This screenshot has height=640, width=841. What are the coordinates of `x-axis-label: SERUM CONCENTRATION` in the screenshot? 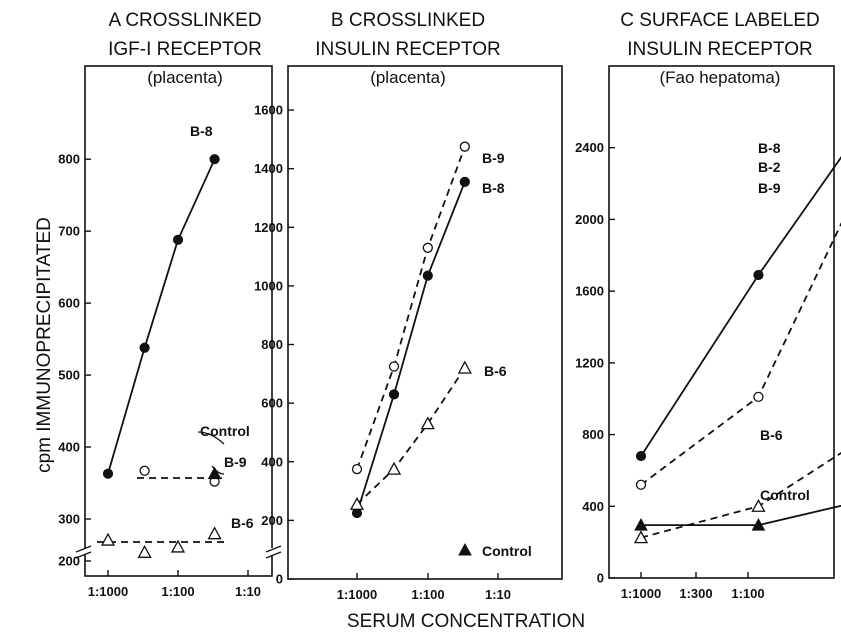 It's located at (466, 621).